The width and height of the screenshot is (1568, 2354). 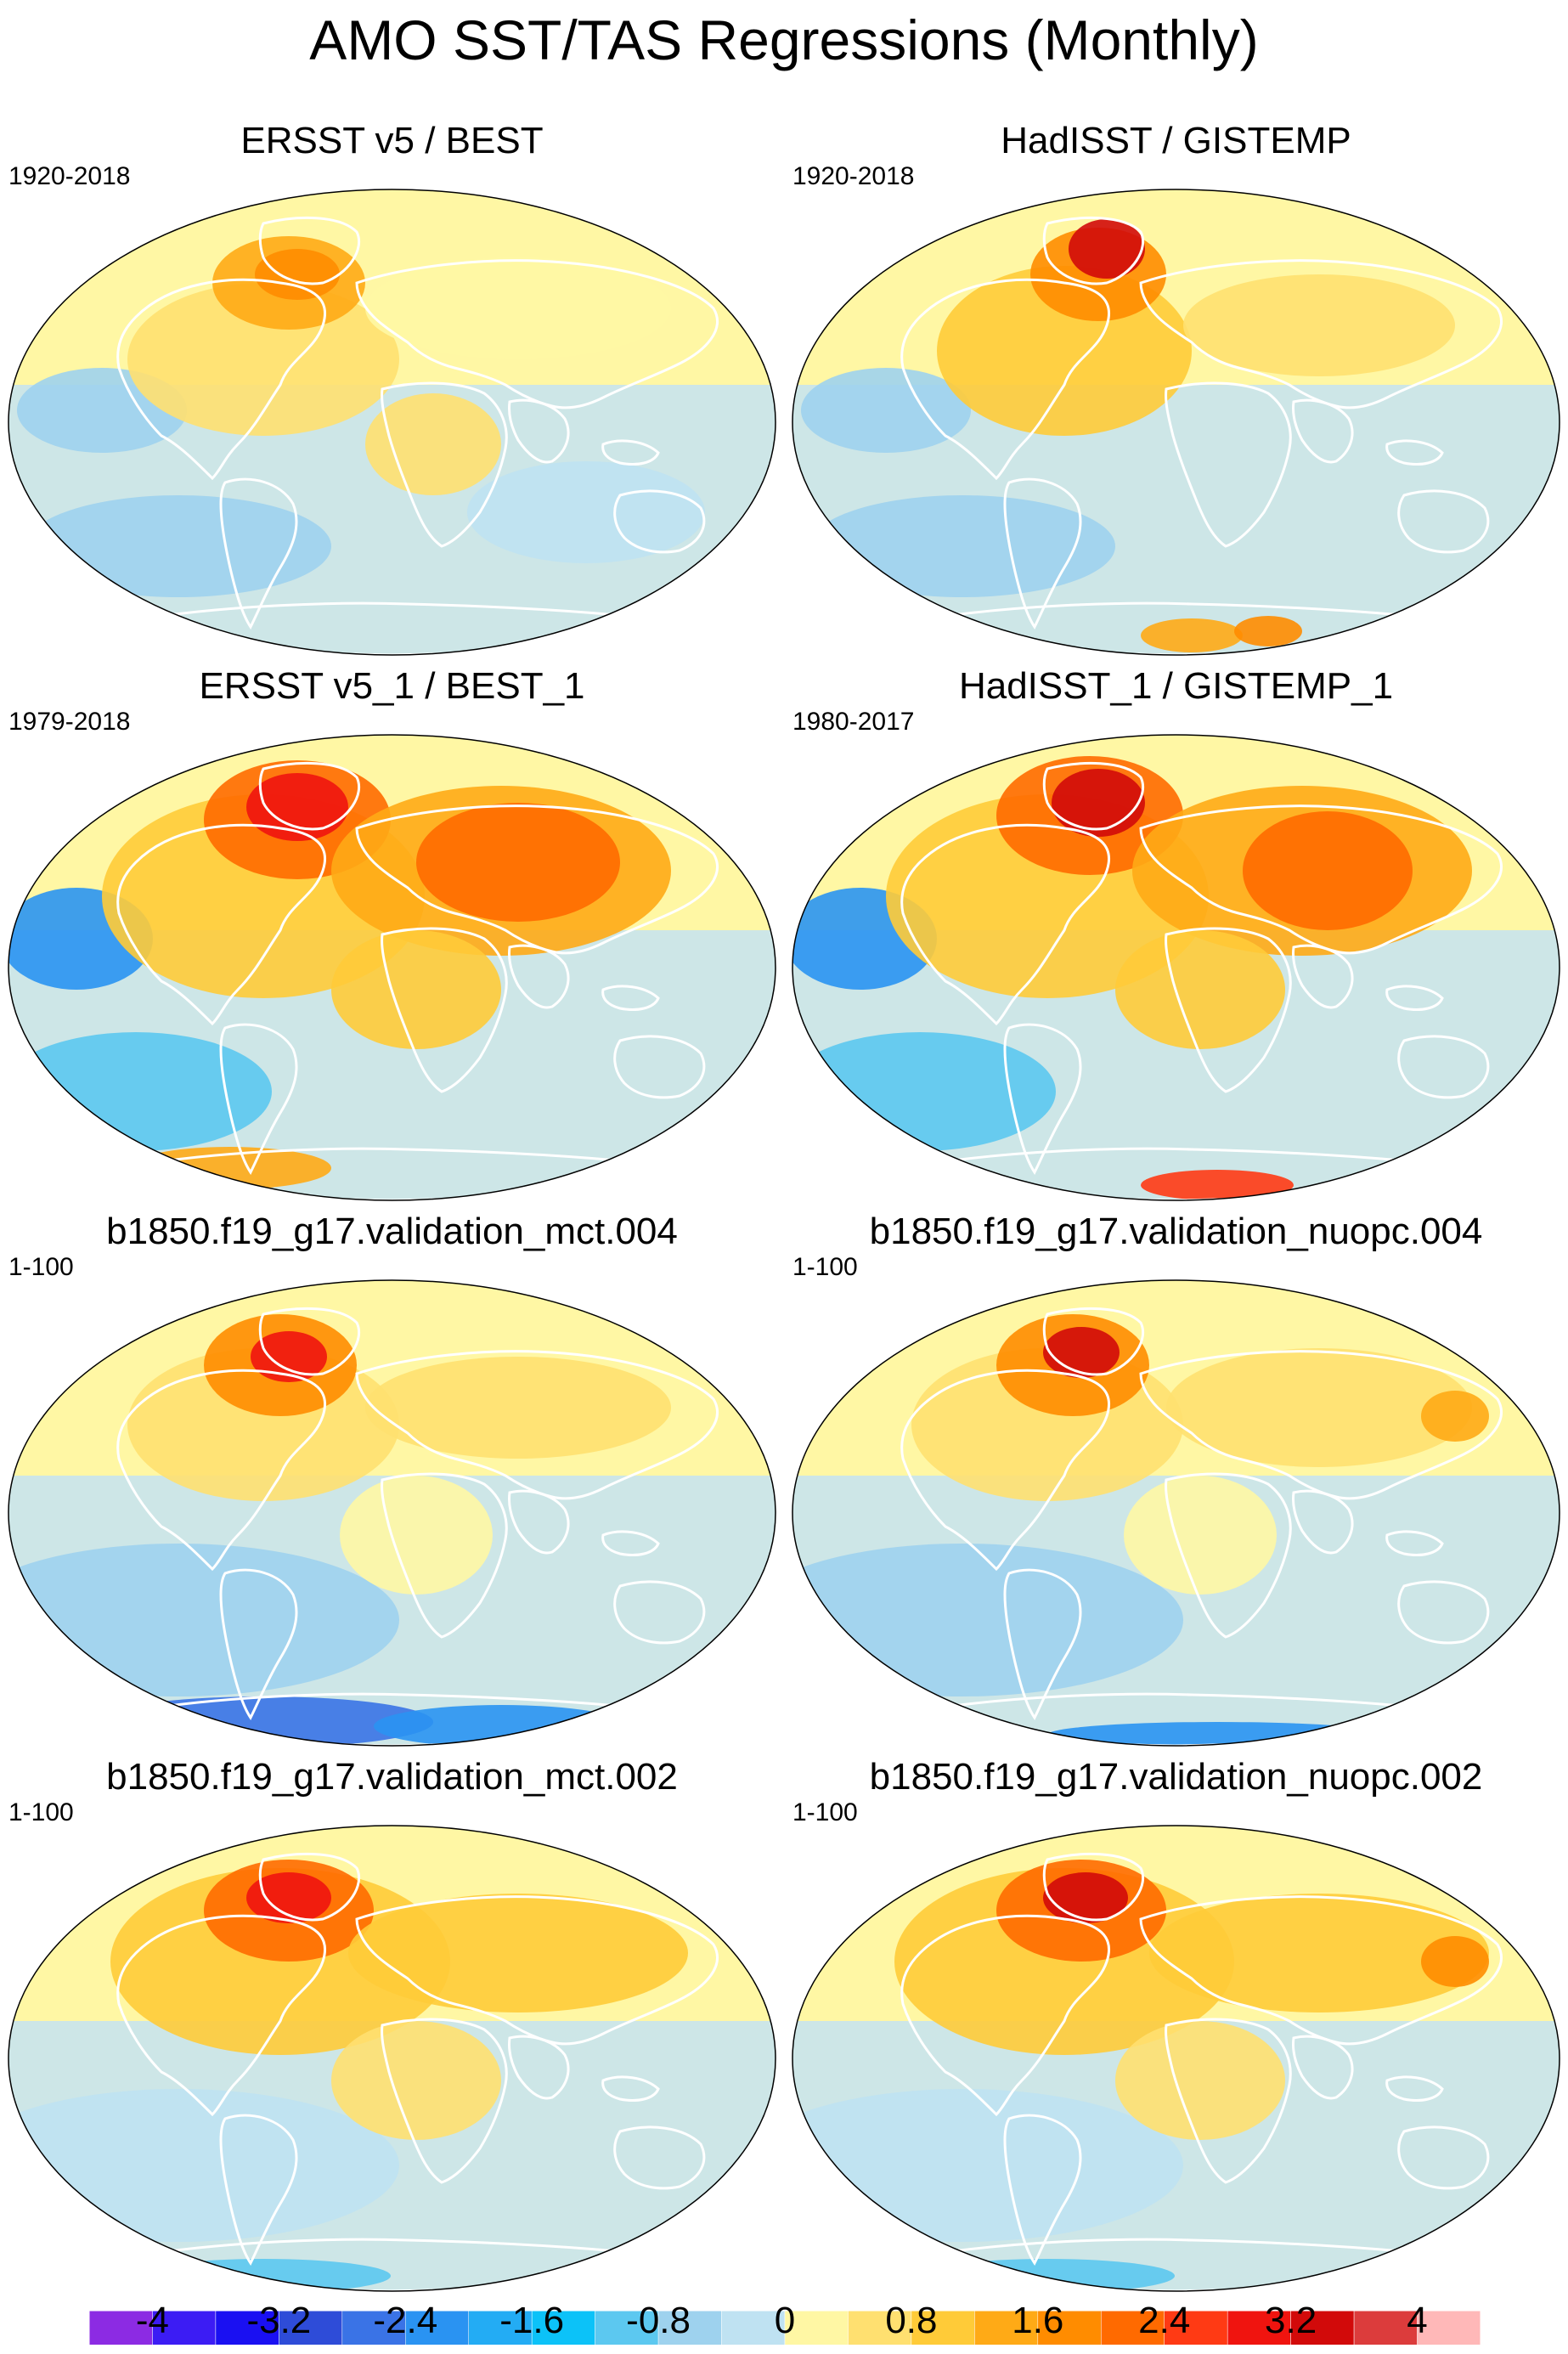 I want to click on panel-title: HadISST_1 / GISTEMP_1, so click(x=1176, y=686).